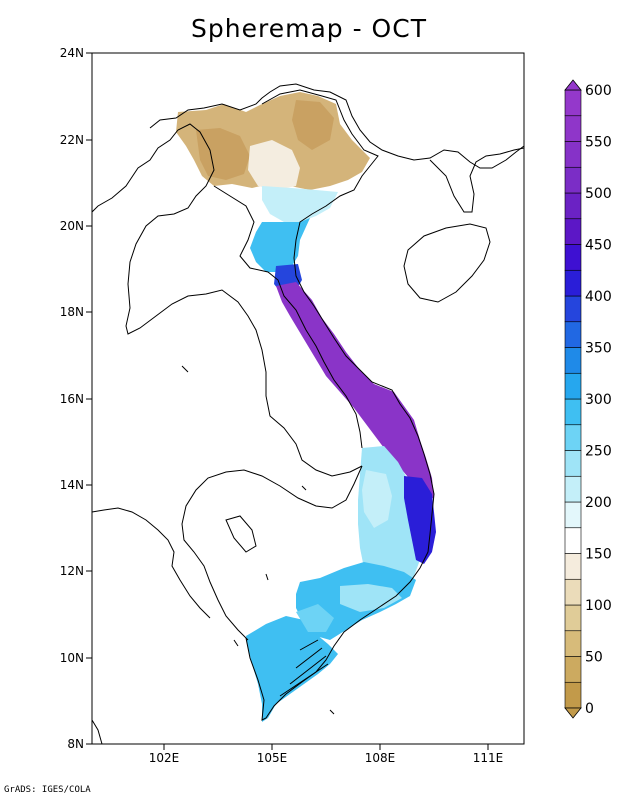  I want to click on lat-labels: 8N 10N 12N 14N 16N 18N 20N 22N 24N, so click(72, 398).